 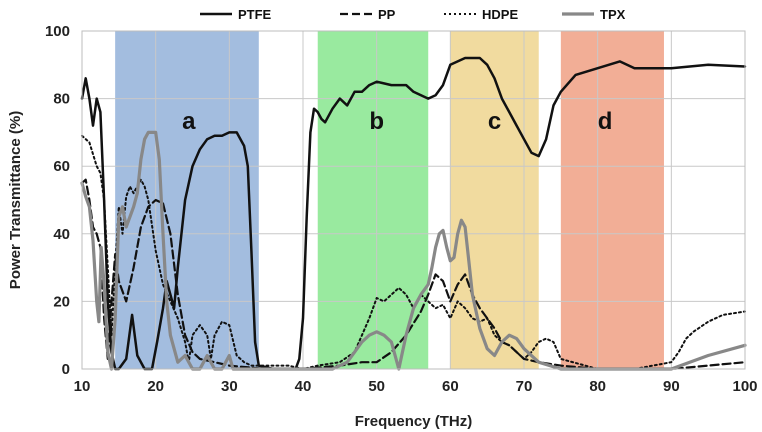 I want to click on x-tick-label: 80, so click(x=597, y=386).